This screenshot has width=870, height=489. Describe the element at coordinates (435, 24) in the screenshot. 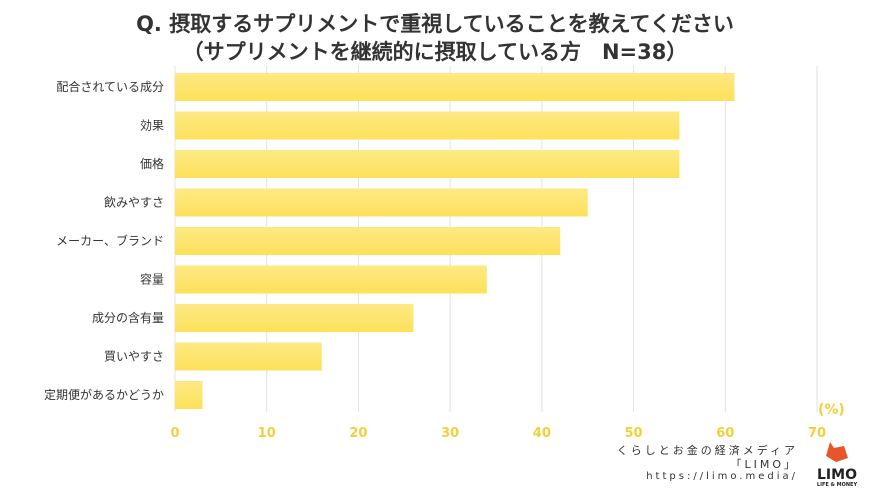

I see `chart-title: Q. 摂取するサプリメントで重視していることを教えてください` at that location.